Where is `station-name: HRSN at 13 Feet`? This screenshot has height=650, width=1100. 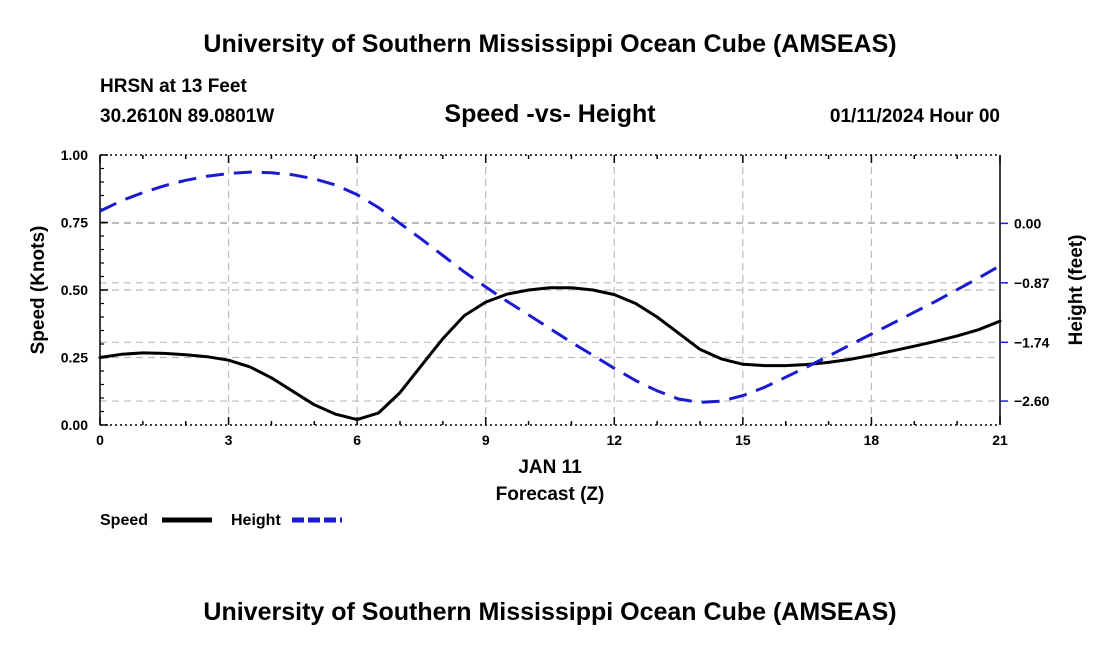 station-name: HRSN at 13 Feet is located at coordinates (173, 86).